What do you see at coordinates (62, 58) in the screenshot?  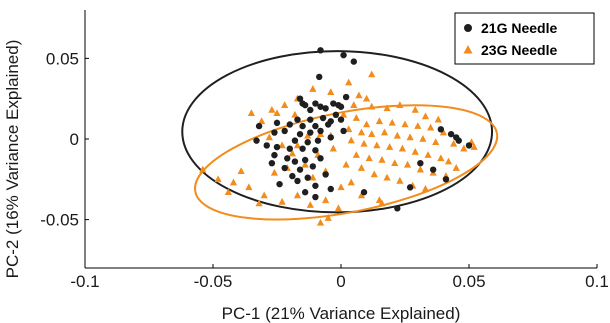 I see `y-tick-label: 0.05` at bounding box center [62, 58].